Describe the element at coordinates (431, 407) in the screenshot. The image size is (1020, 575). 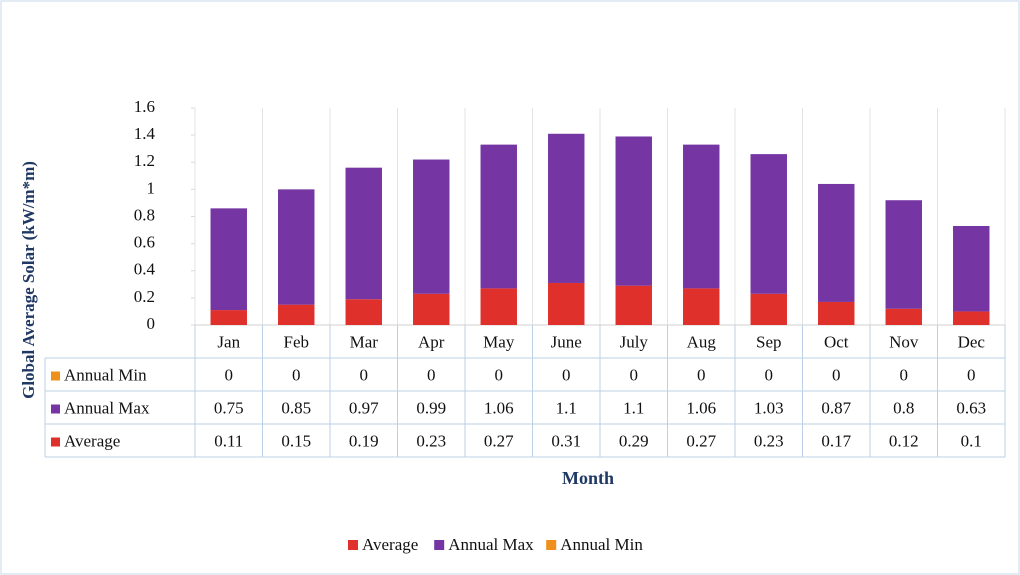
I see `table-value: 0.99` at that location.